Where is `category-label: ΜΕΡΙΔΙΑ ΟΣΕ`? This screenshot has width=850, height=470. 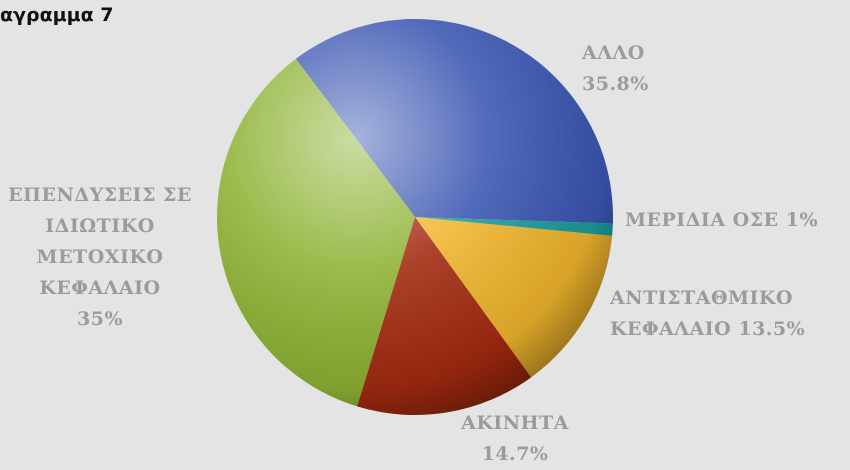 category-label: ΜΕΡΙΔΙΑ ΟΣΕ is located at coordinates (702, 220).